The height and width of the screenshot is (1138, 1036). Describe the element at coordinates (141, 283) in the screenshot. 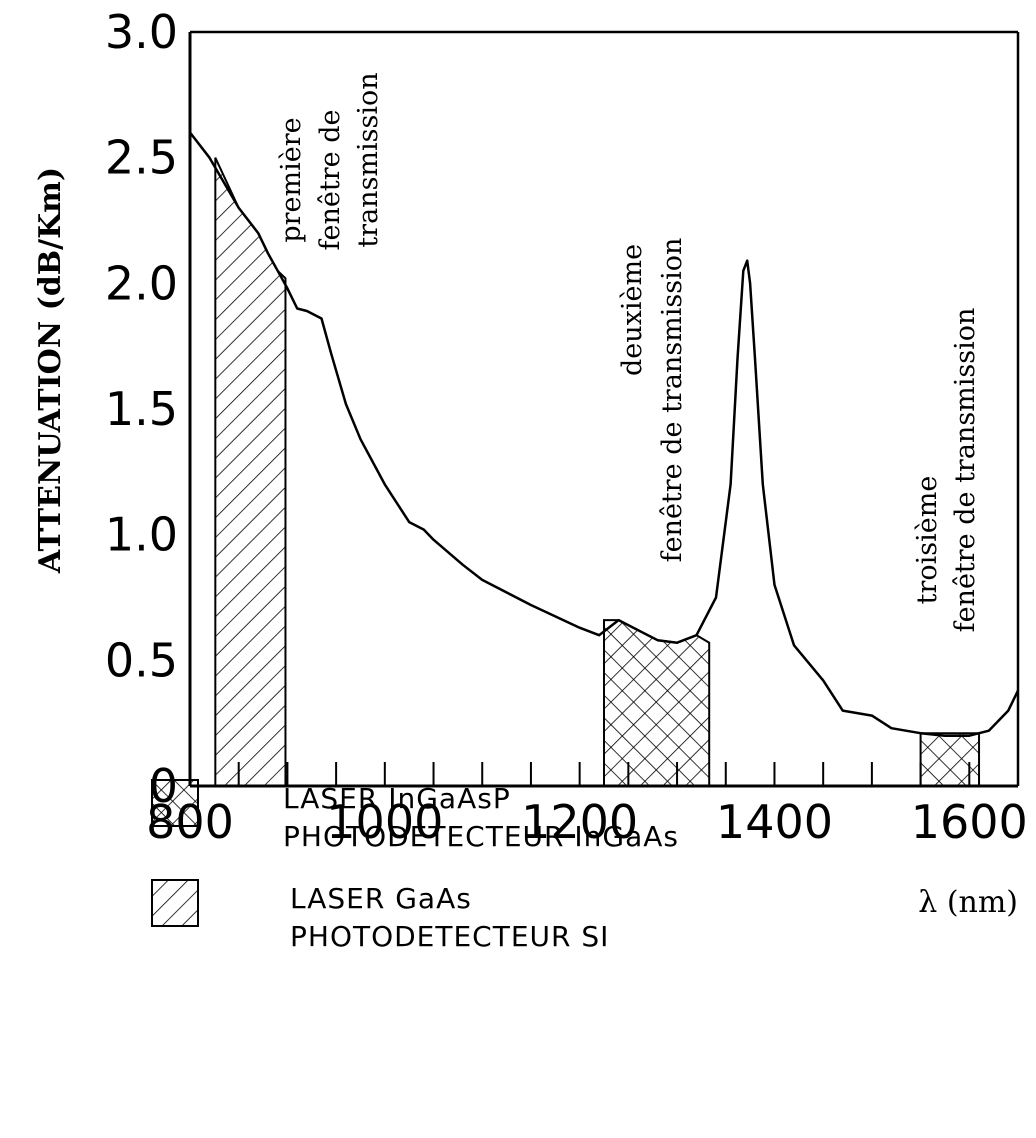

I see `y-tick-label: 2.0` at that location.